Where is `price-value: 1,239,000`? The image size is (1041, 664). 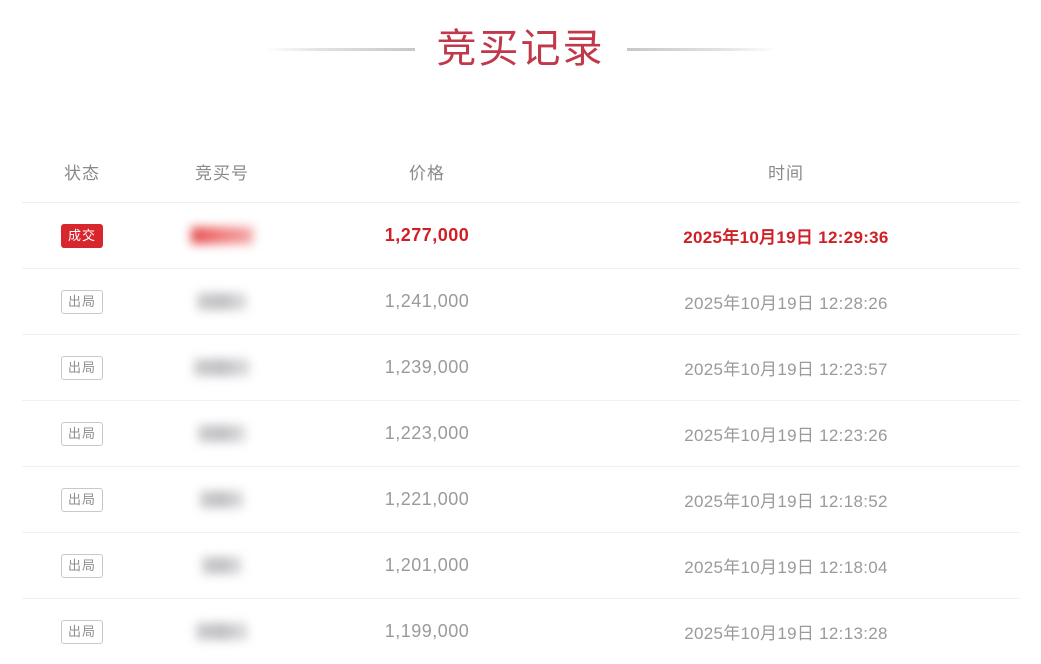 price-value: 1,239,000 is located at coordinates (427, 367).